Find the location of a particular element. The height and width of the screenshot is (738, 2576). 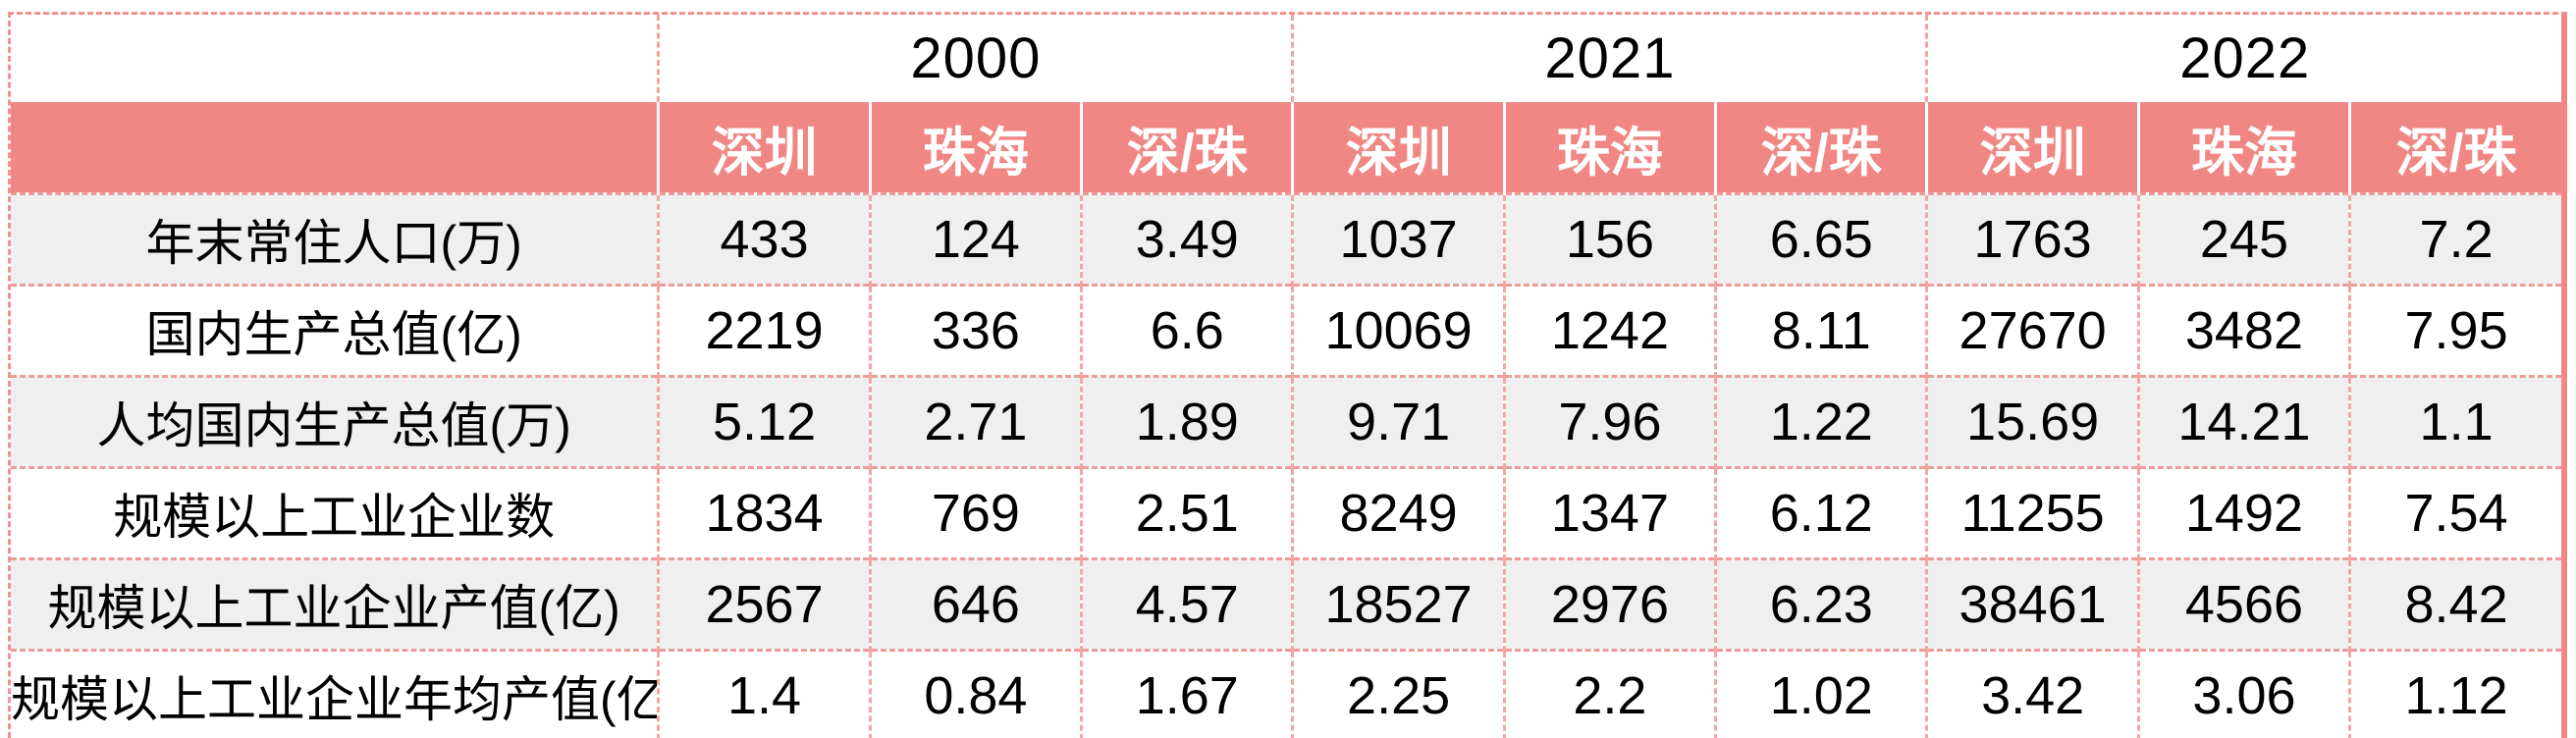

value-cell: 1.89 is located at coordinates (1186, 421).